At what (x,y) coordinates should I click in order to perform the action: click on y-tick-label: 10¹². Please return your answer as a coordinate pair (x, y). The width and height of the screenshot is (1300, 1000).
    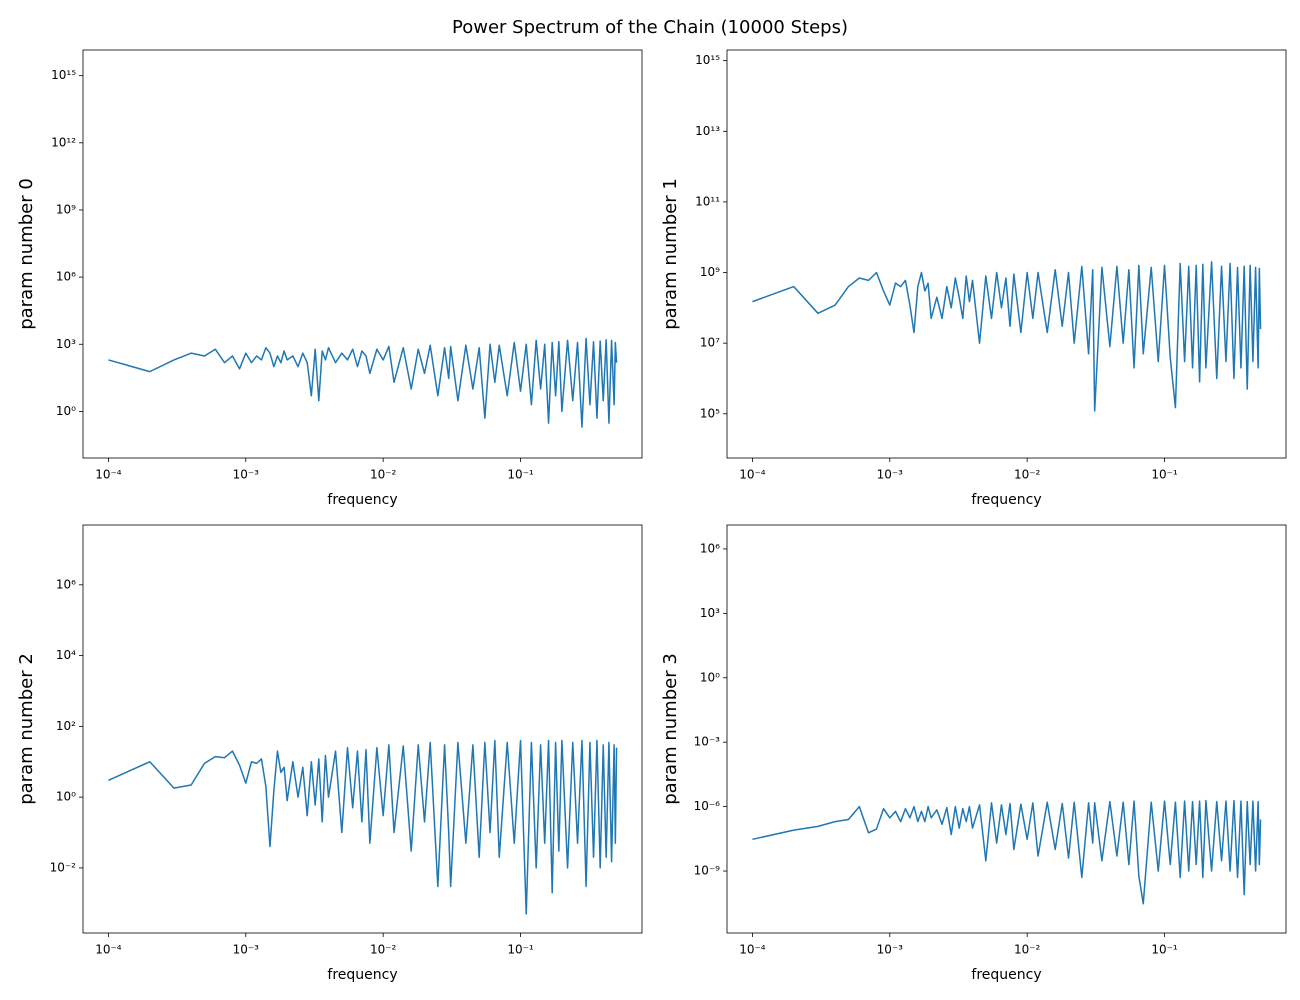
    Looking at the image, I should click on (63, 142).